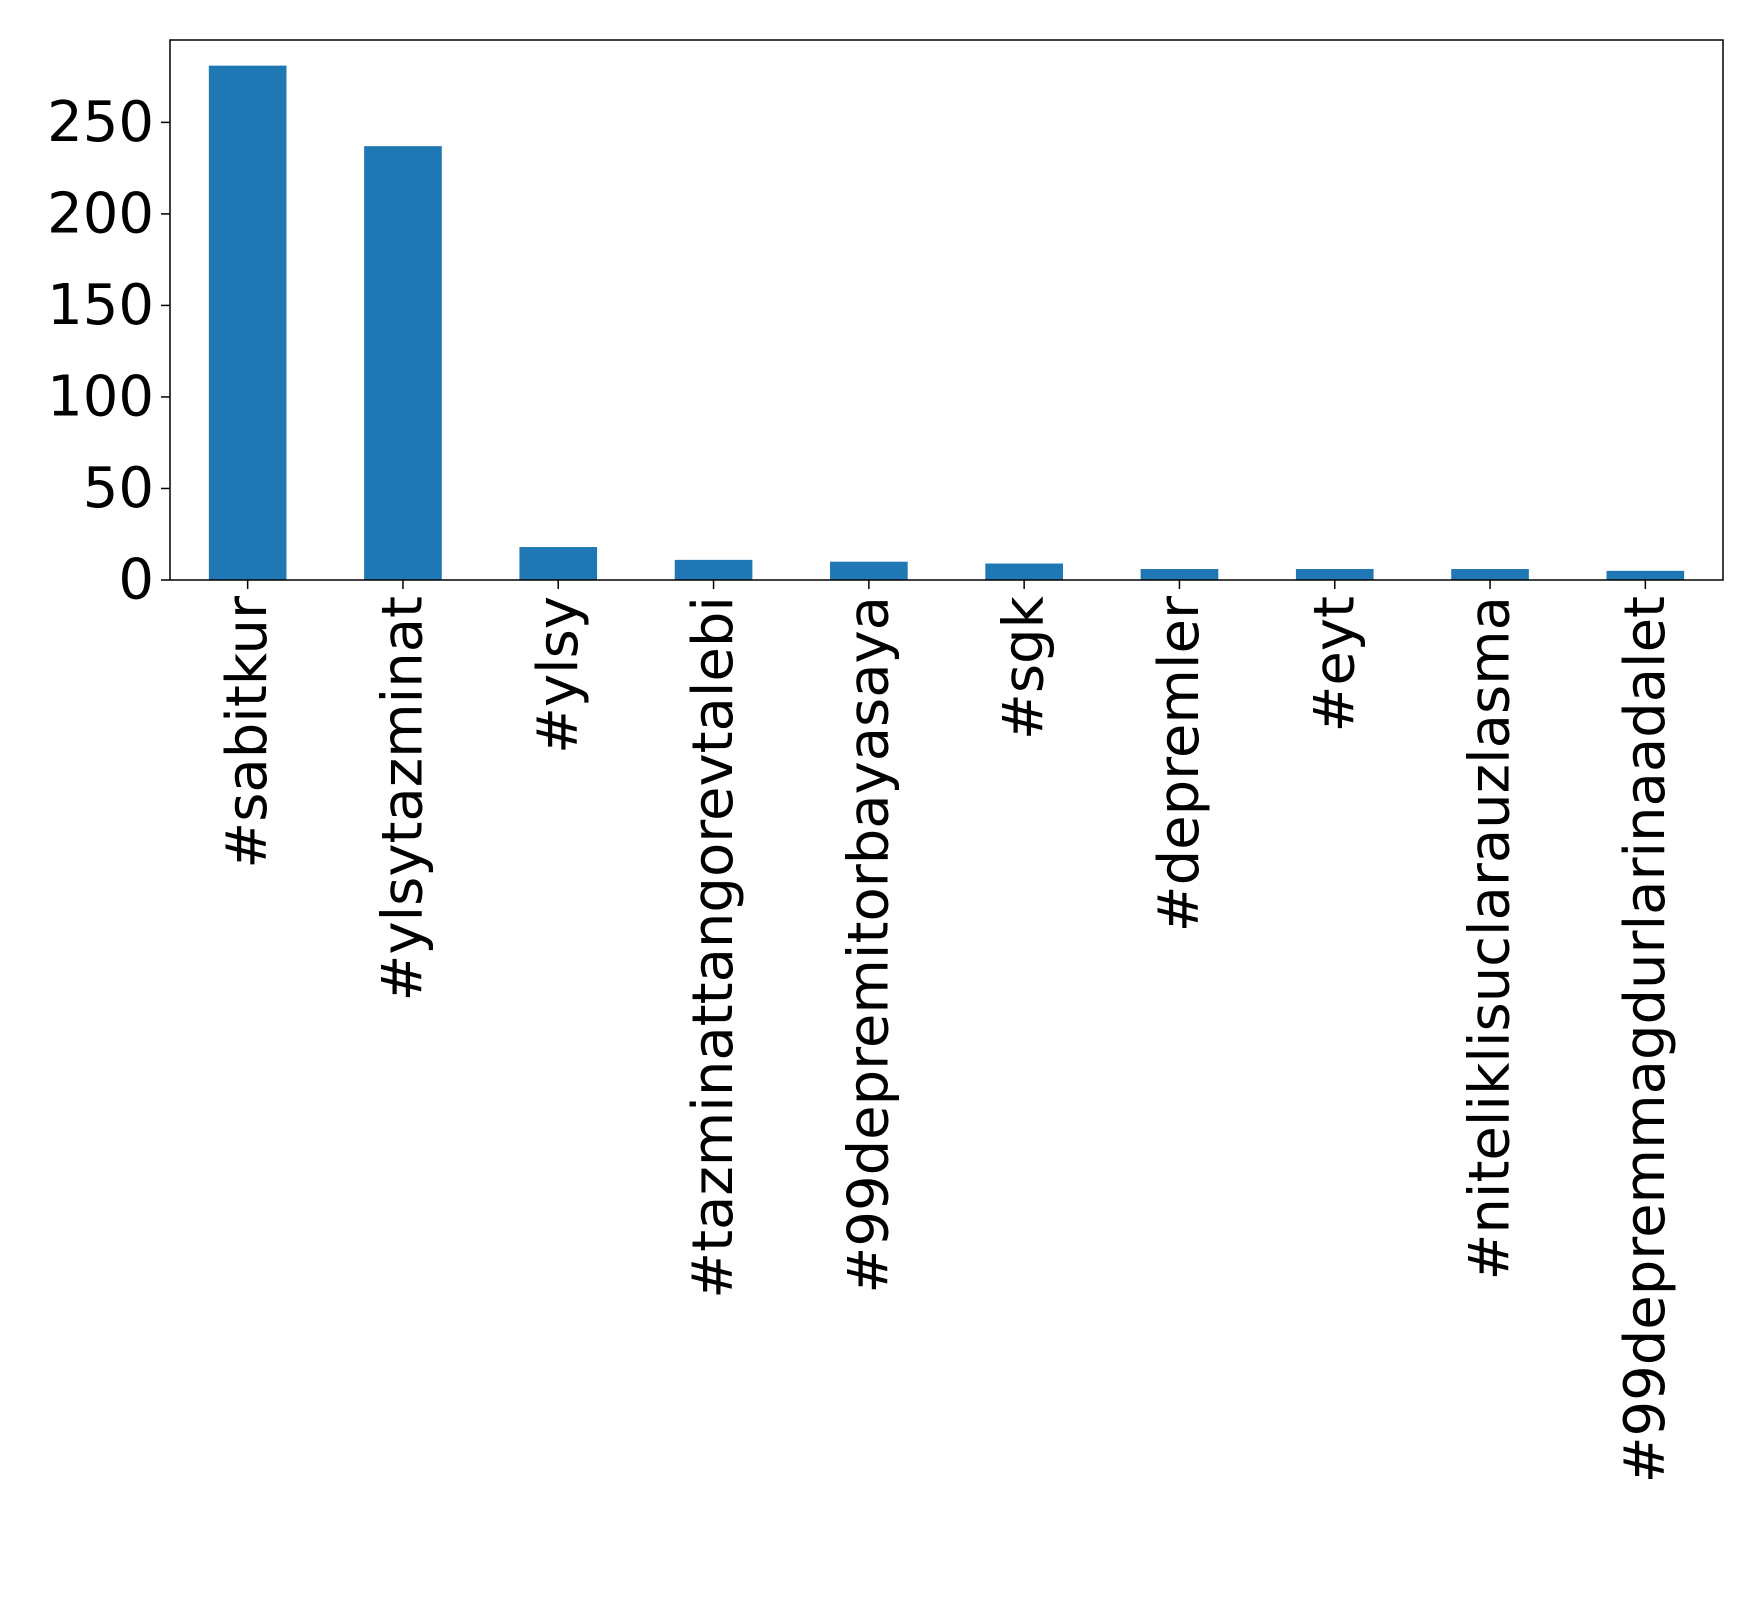 This screenshot has width=1758, height=1618. Describe the element at coordinates (1024, 667) in the screenshot. I see `x-tick-label-5: #sgk` at that location.